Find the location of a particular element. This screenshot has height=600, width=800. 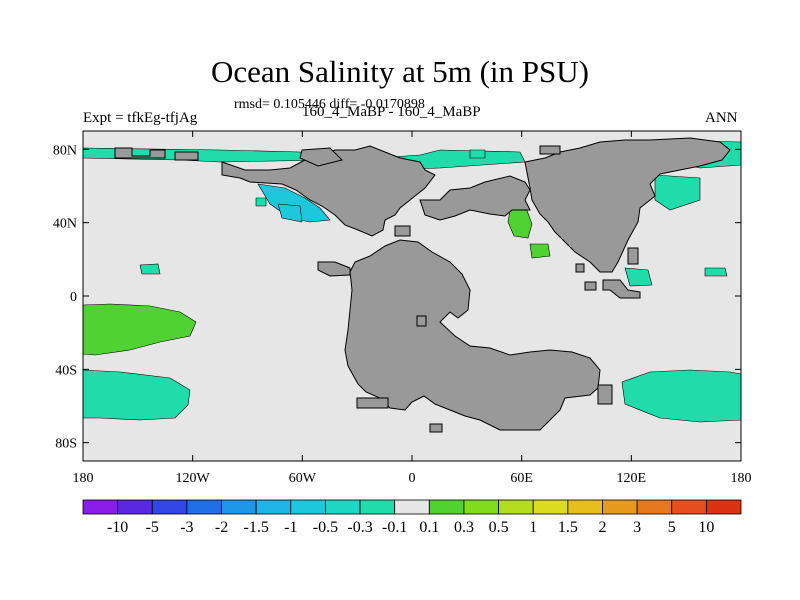

y-tick-label: 0 is located at coordinates (73, 297).